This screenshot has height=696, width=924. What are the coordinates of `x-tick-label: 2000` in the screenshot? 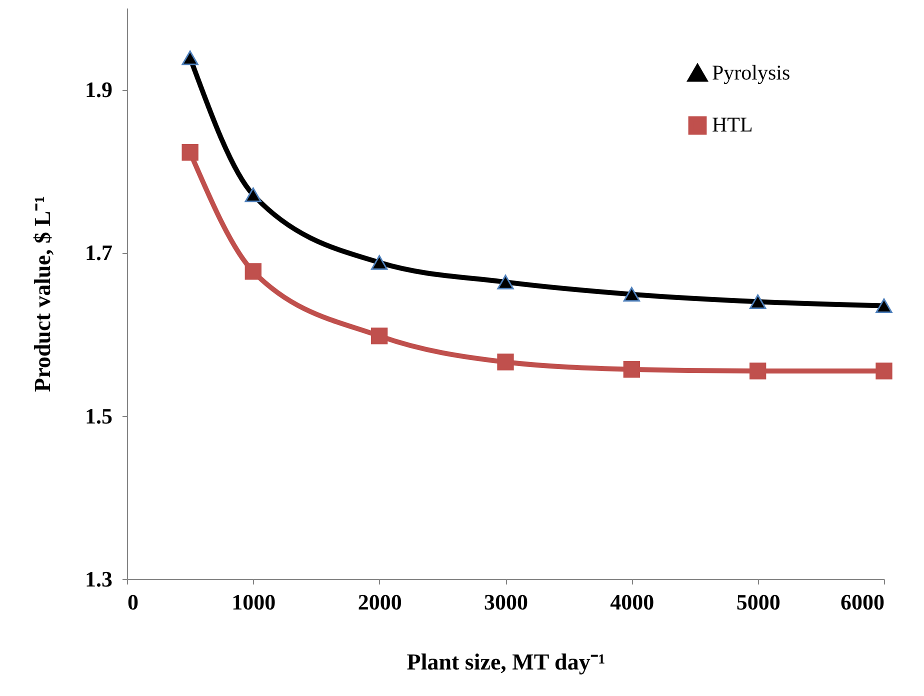 It's located at (380, 602).